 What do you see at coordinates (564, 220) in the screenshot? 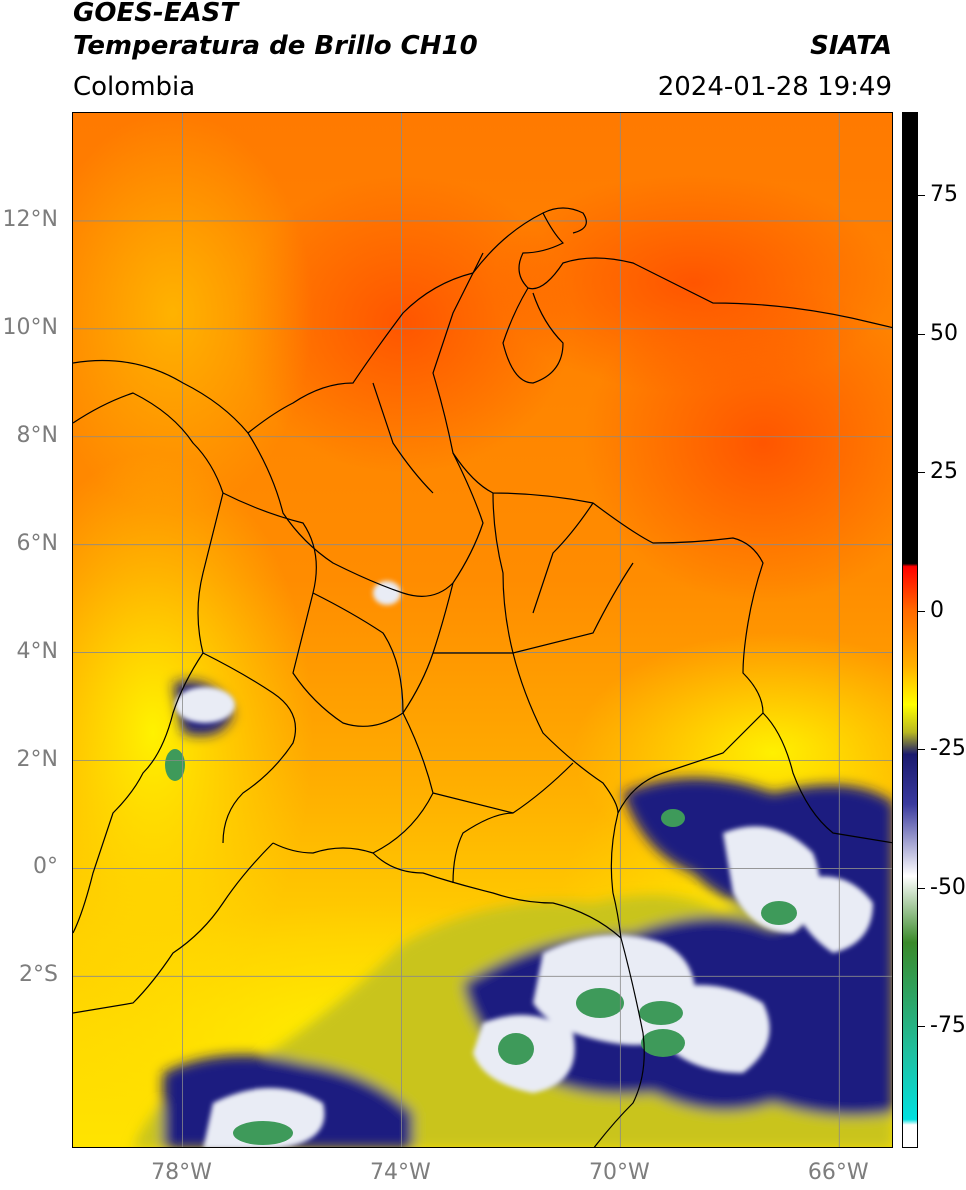
I see `guajira` at bounding box center [564, 220].